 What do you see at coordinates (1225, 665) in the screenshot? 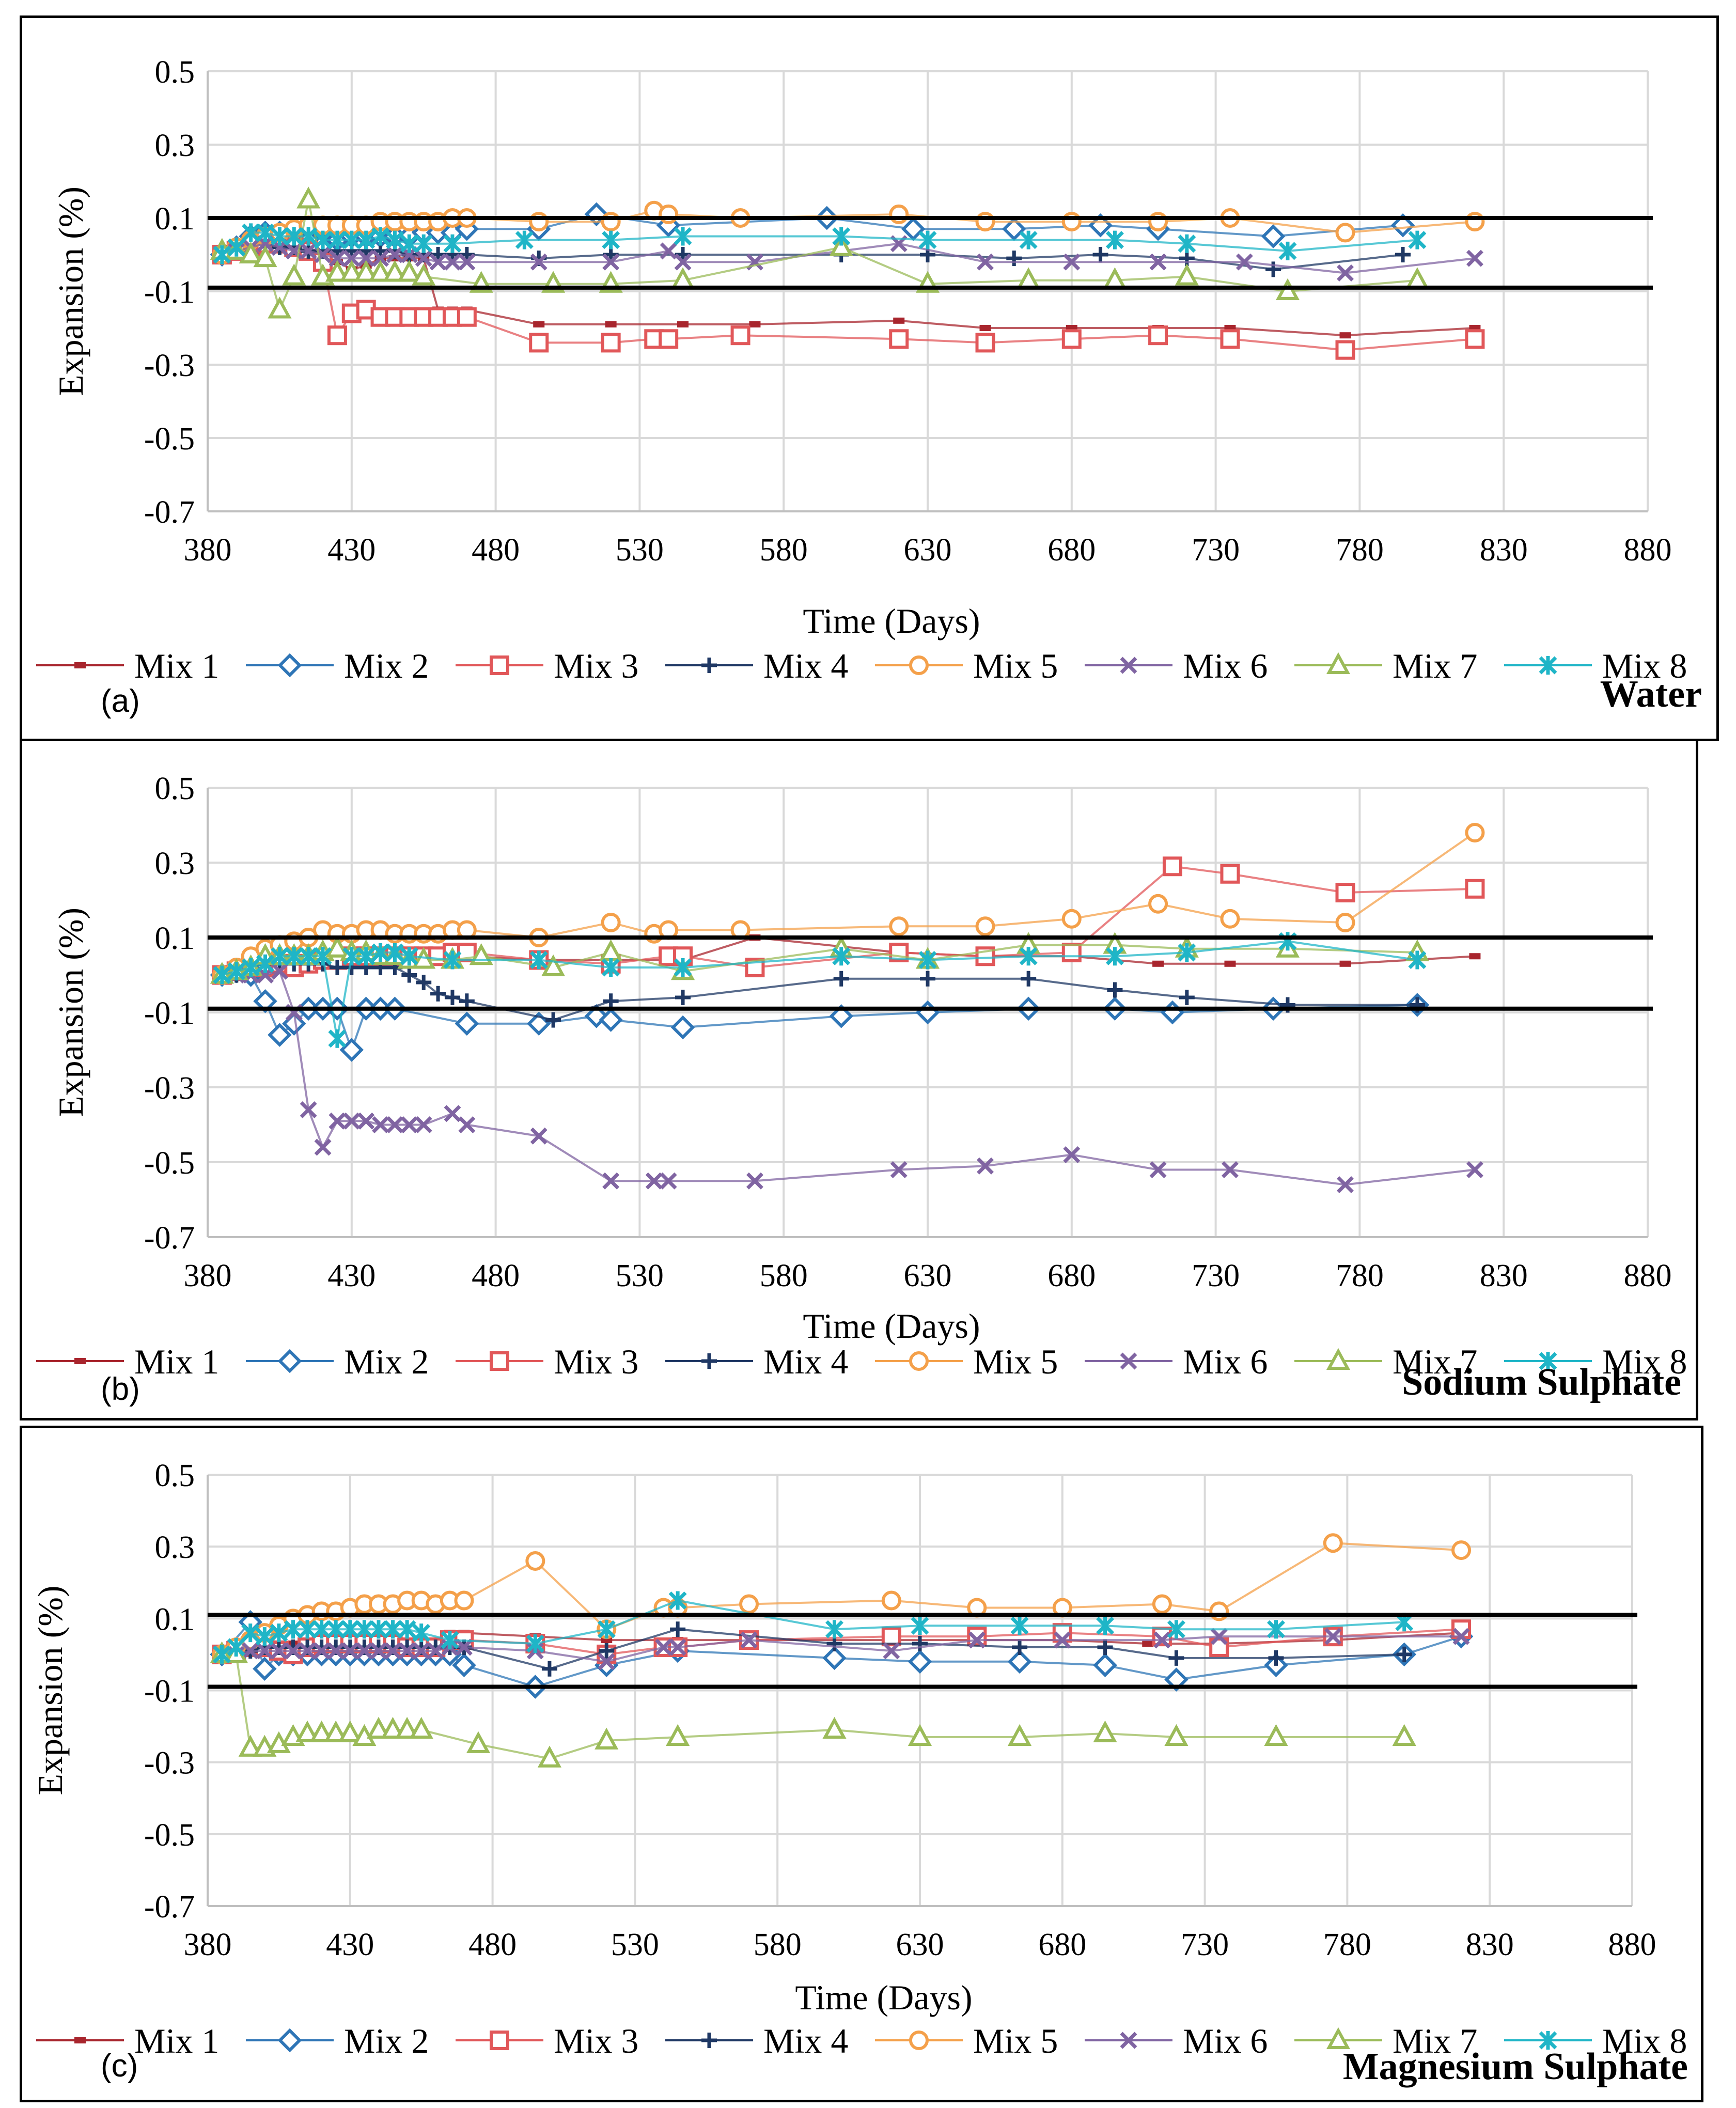
I see `legend-label: Mix 6` at bounding box center [1225, 665].